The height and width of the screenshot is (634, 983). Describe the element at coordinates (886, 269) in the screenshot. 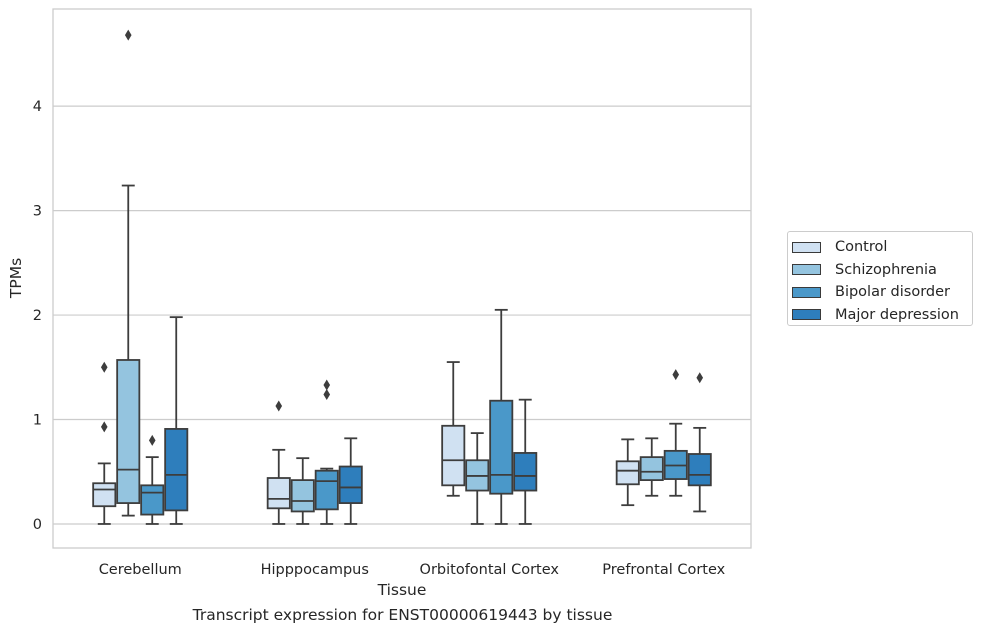

I see `legend-label: Schizophrenia` at that location.